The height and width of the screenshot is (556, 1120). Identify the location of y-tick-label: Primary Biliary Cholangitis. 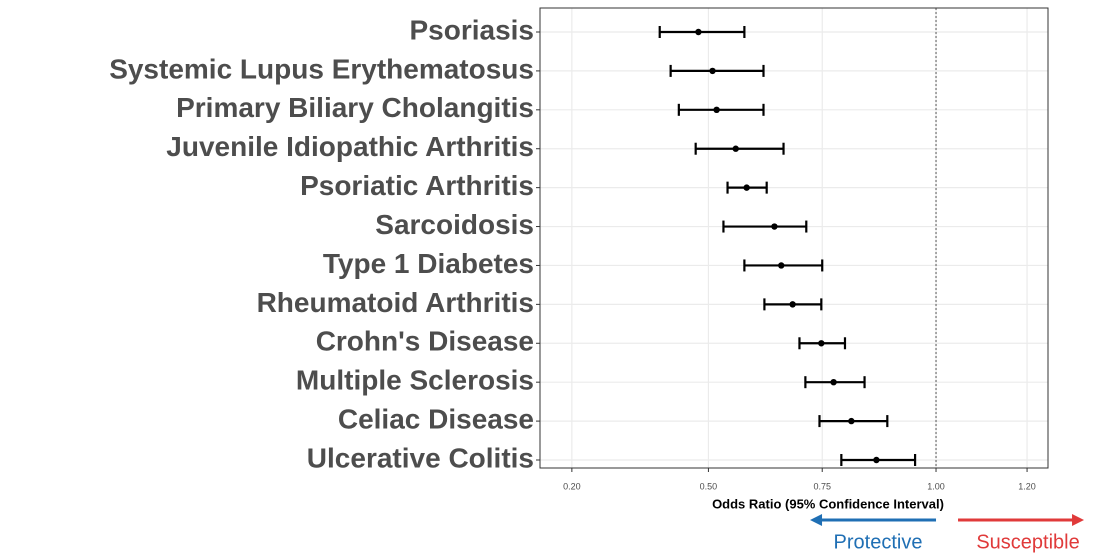
(355, 107).